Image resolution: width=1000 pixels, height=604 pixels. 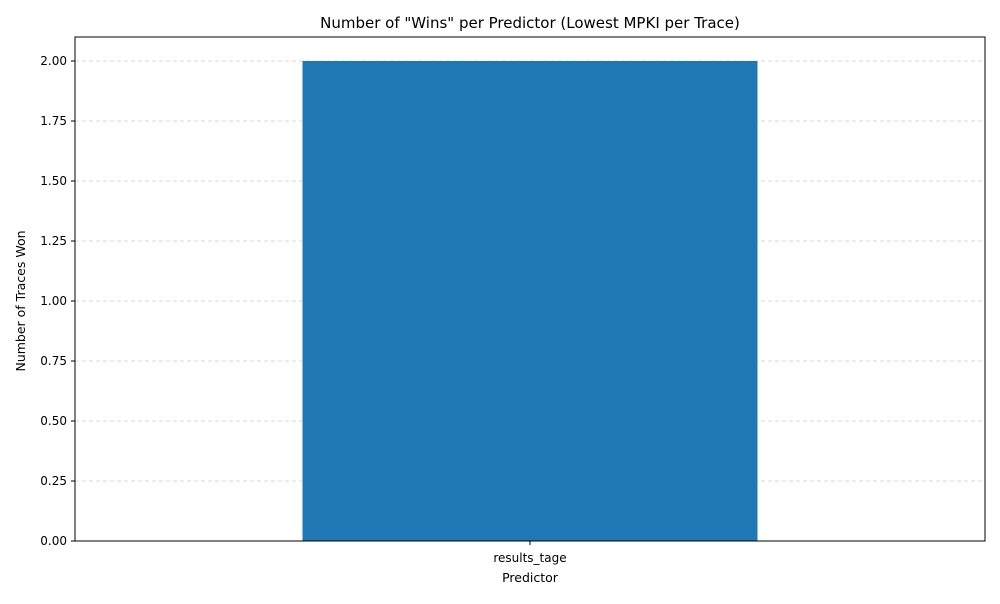 What do you see at coordinates (53, 181) in the screenshot?
I see `y-tick-label: 1.50` at bounding box center [53, 181].